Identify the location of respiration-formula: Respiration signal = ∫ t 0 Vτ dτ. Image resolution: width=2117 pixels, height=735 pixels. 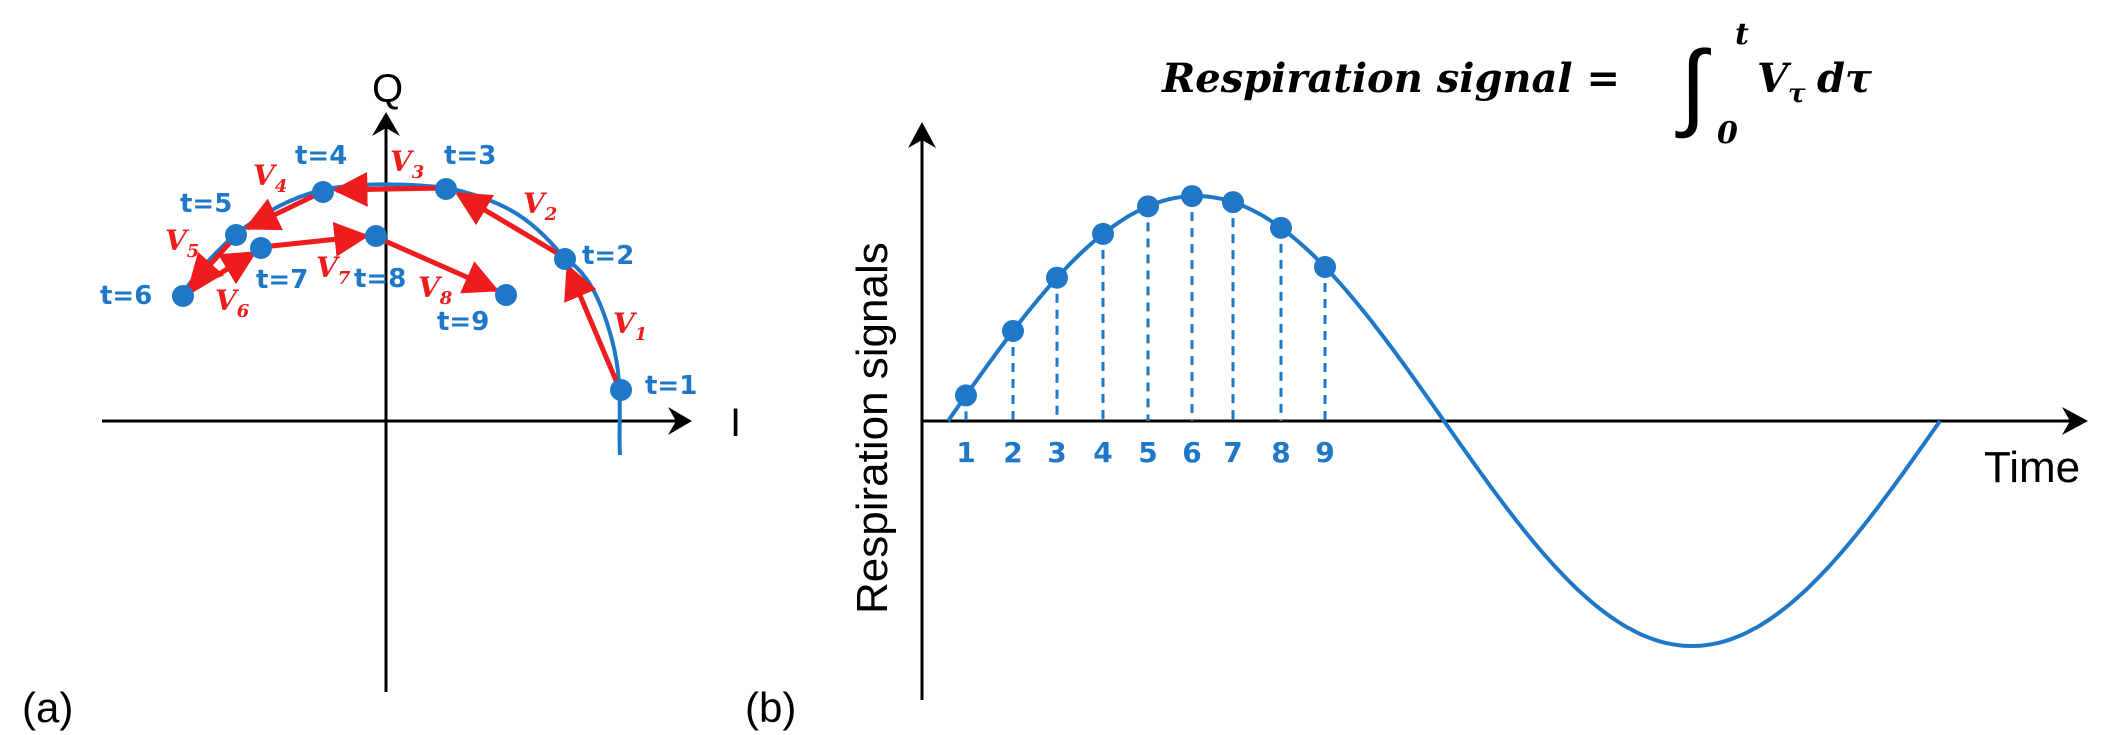
(1516, 84).